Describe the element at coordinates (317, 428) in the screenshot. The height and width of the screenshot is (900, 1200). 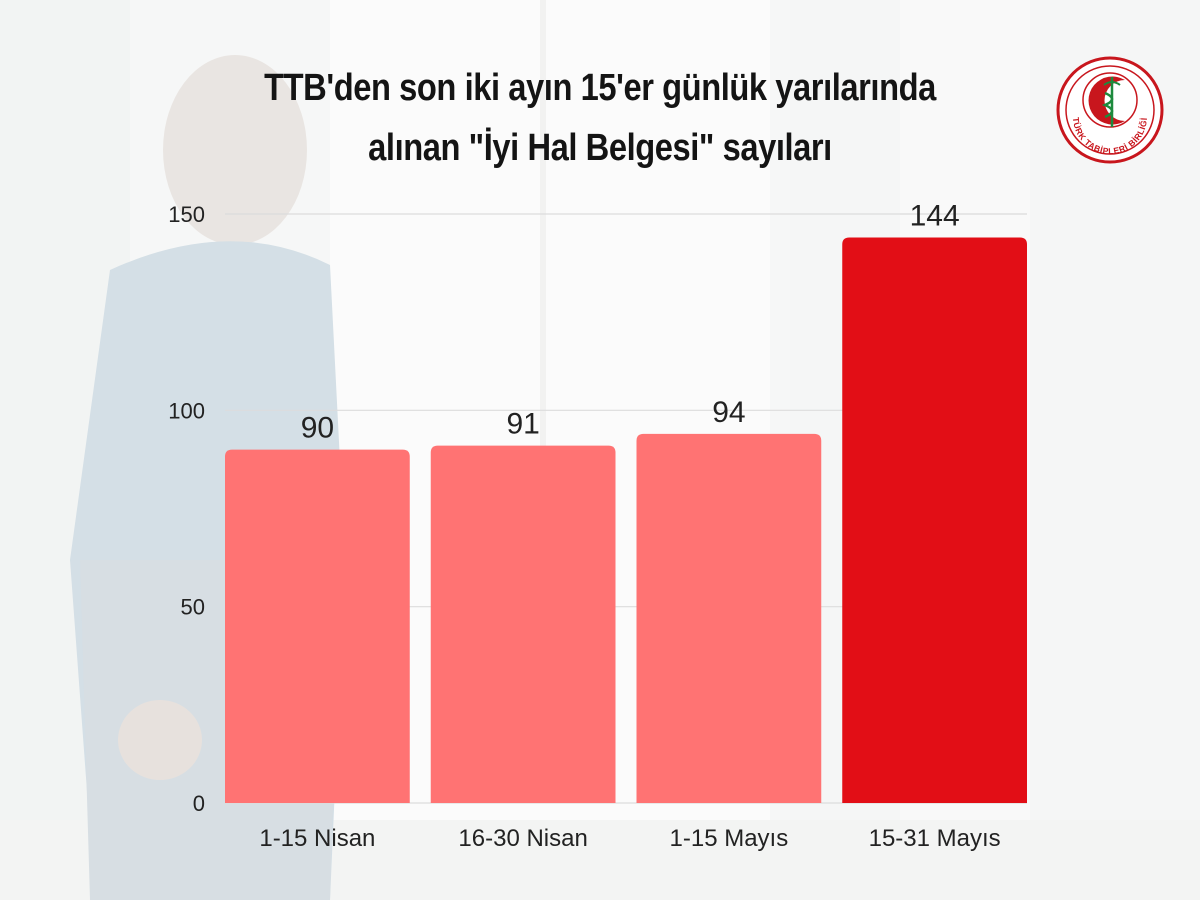
I see `data-label: 90` at that location.